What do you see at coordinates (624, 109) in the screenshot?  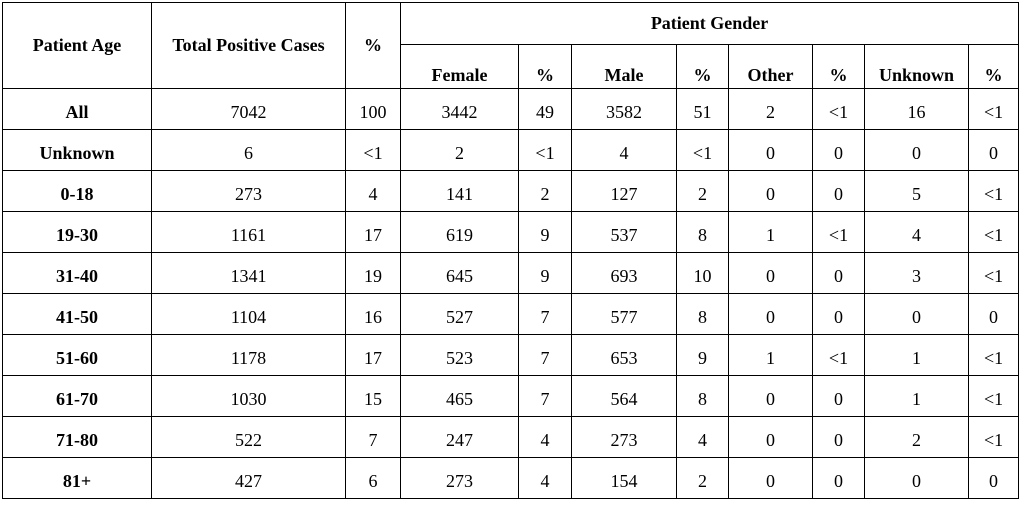 I see `value-cell: 3582` at bounding box center [624, 109].